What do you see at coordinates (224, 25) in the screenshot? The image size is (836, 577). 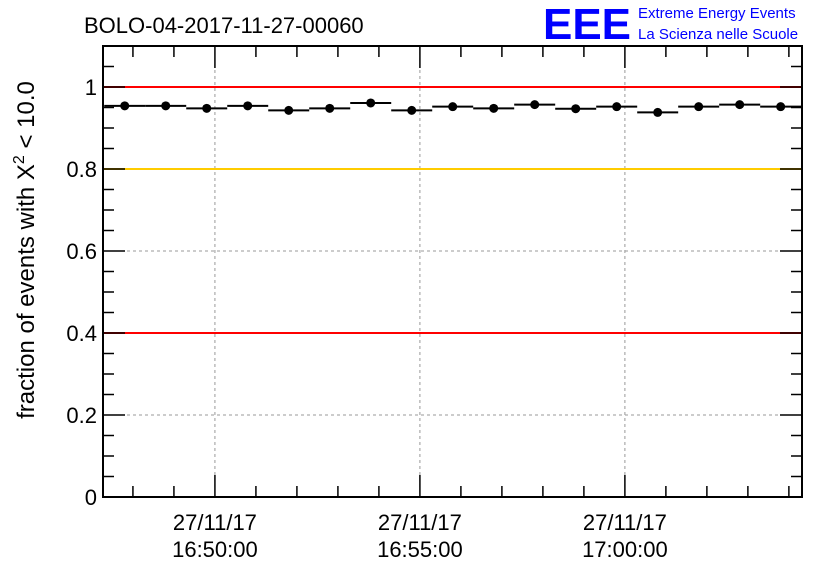 I see `chart-title: BOLO-04-2017-11-27-00060` at bounding box center [224, 25].